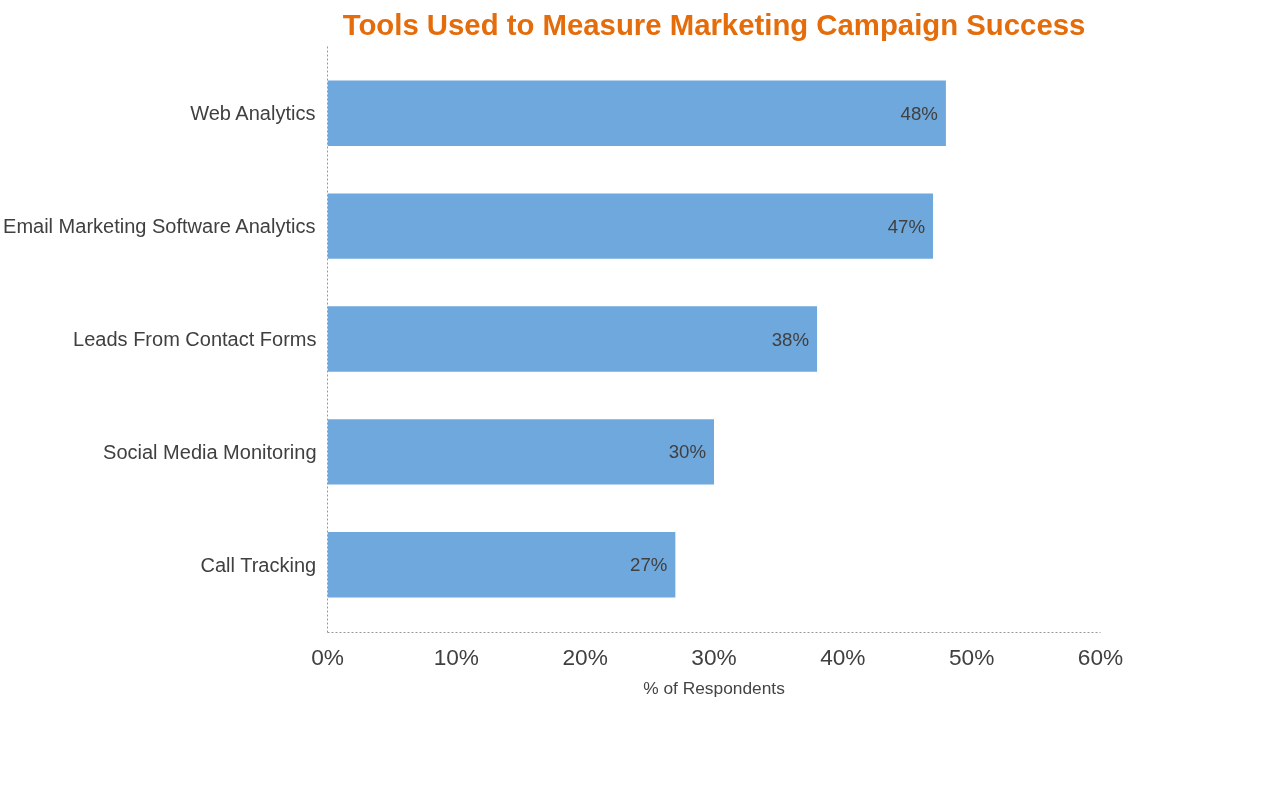 This screenshot has width=1268, height=800. What do you see at coordinates (971, 656) in the screenshot?
I see `x-tick-label: 50%` at bounding box center [971, 656].